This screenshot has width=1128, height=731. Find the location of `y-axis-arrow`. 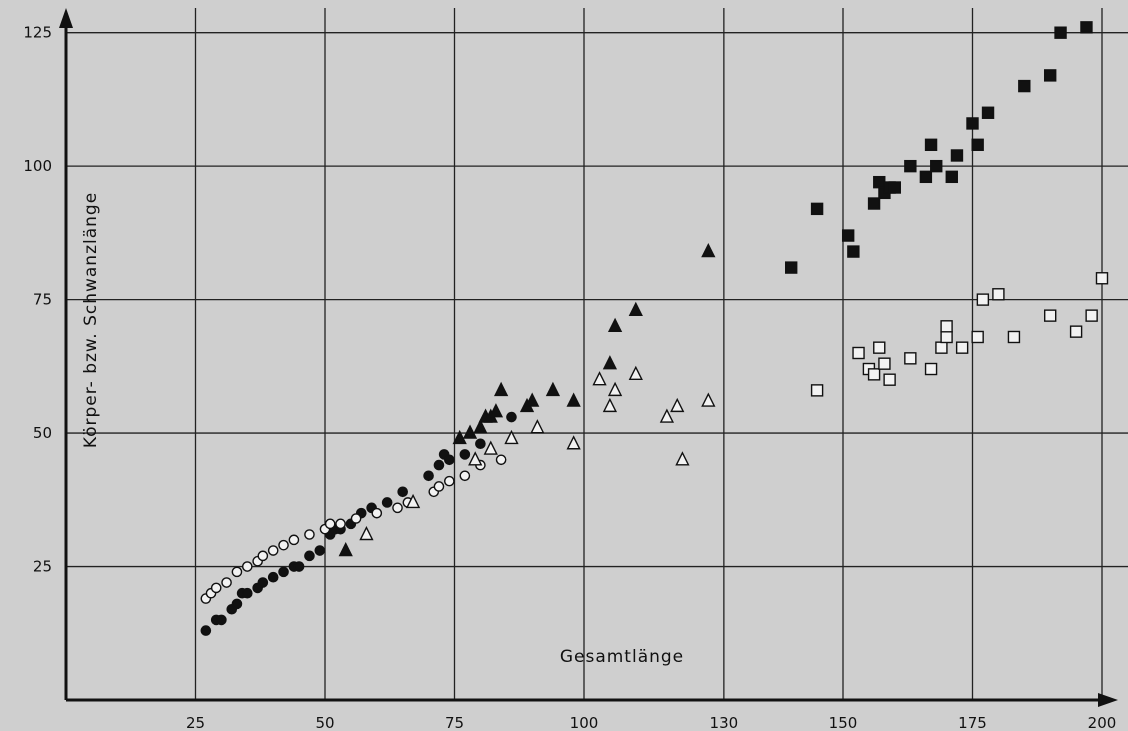

y-axis-arrow is located at coordinates (66, 18).